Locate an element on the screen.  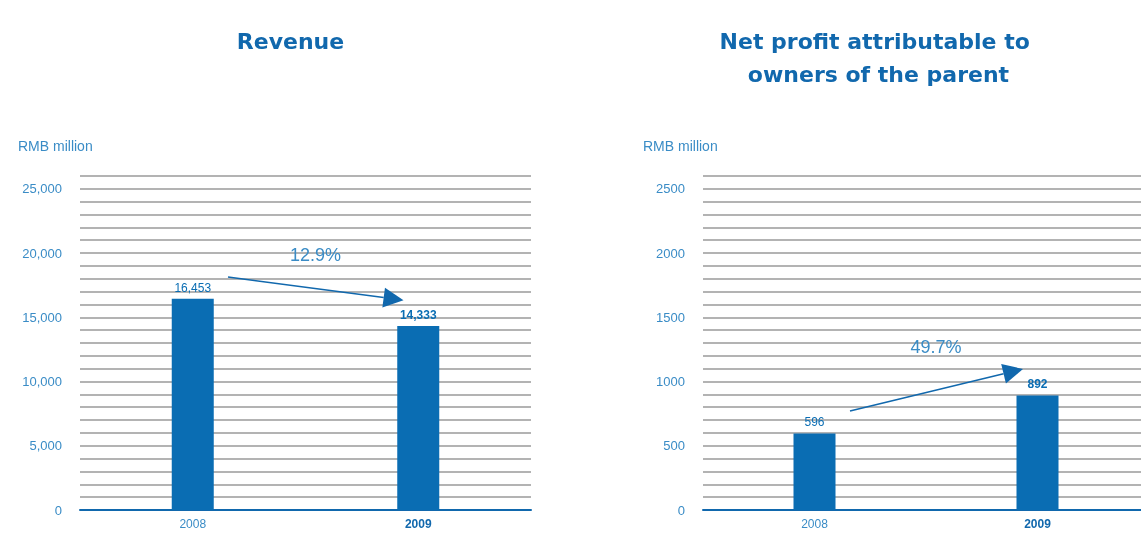
y-tick-label: 2000 is located at coordinates (670, 253).